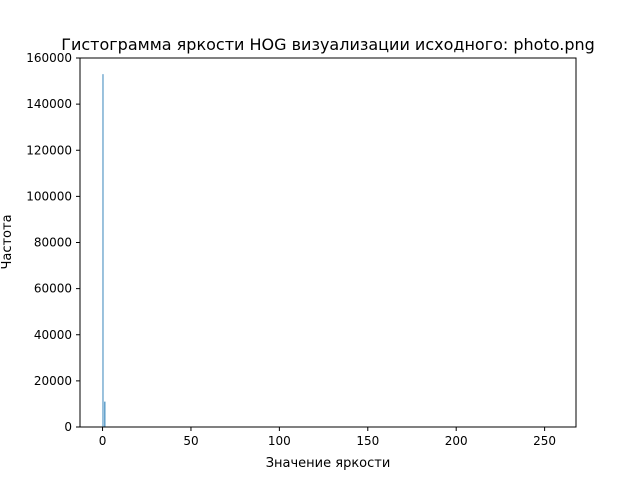 This screenshot has height=480, width=640. I want to click on y-tick-label: 100000, so click(49, 196).